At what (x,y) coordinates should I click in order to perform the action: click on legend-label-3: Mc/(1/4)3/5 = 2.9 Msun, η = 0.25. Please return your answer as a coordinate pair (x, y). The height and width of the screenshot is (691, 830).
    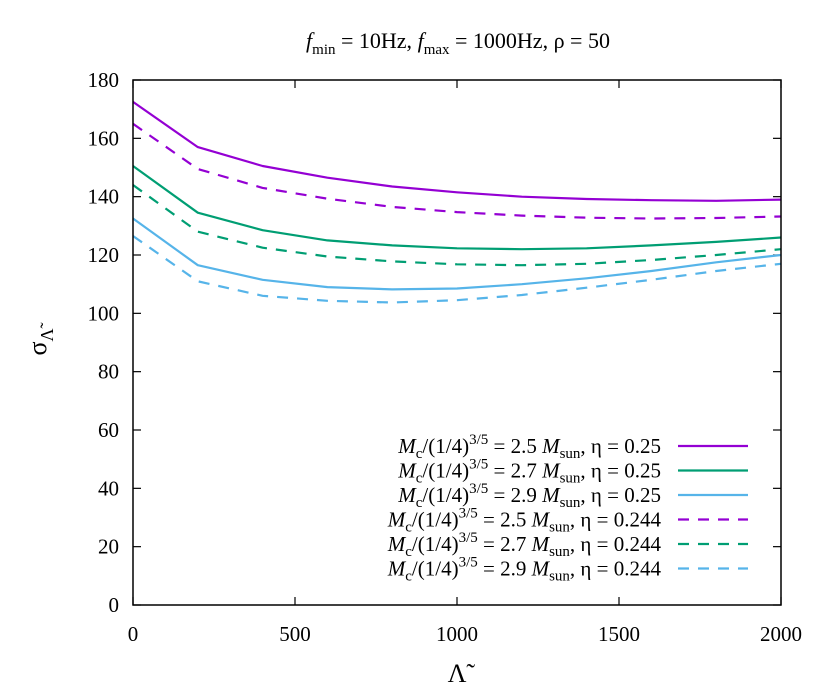
    Looking at the image, I should click on (529, 496).